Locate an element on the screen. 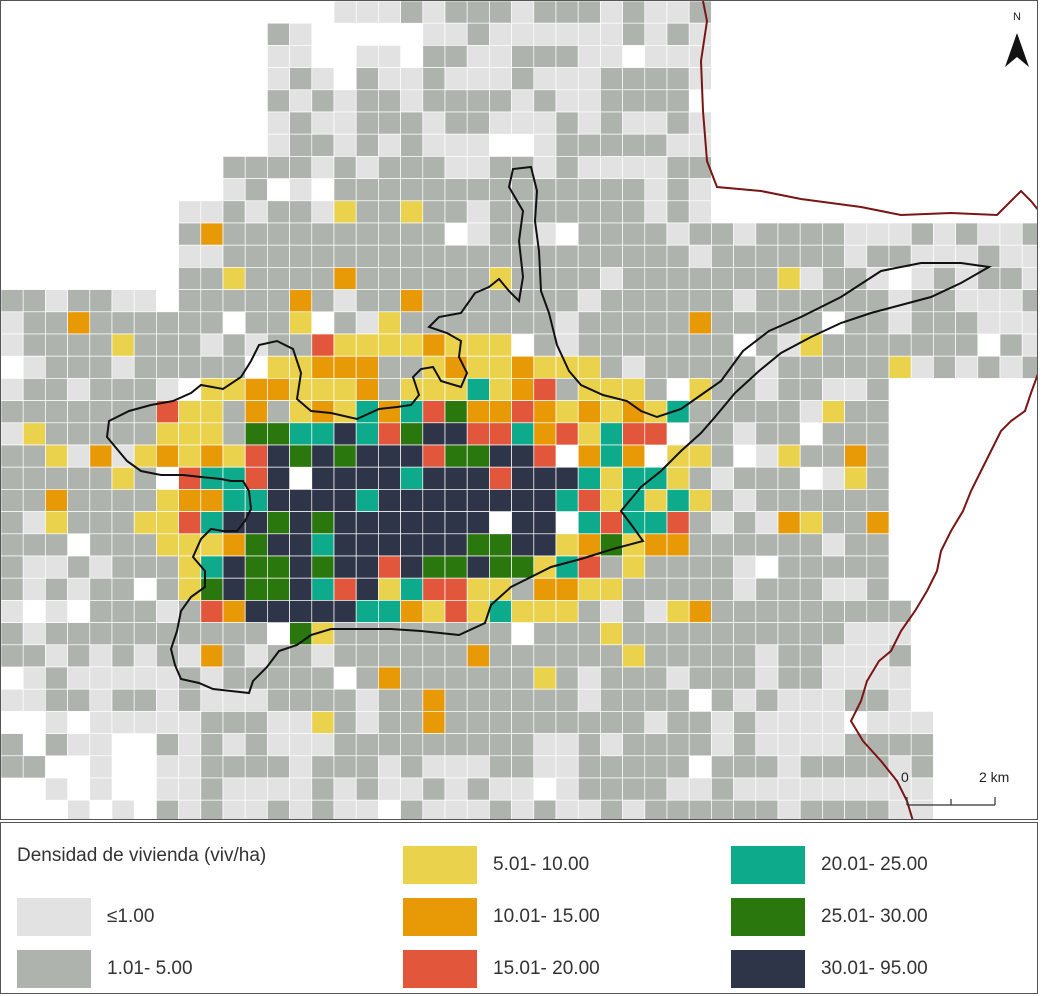 This screenshot has width=1044, height=996. legend-title: Densidad de vivienda (viv/ha) is located at coordinates (142, 855).